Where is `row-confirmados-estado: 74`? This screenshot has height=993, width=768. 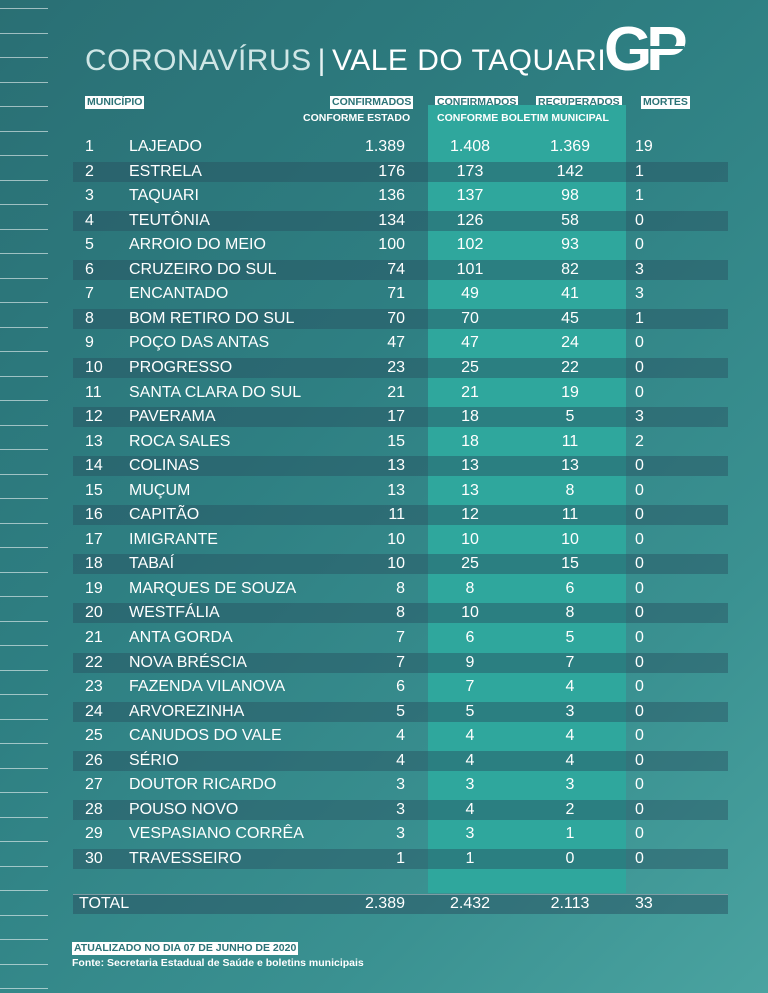
row-confirmados-estado: 74 is located at coordinates (396, 269).